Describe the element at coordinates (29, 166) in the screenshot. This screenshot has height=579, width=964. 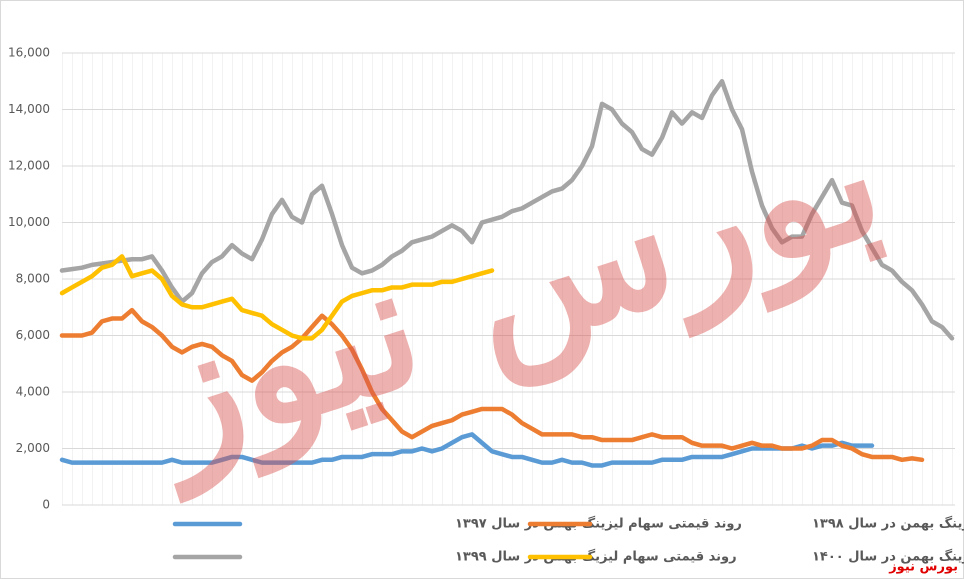
I see `y-tick-label: 12,000` at that location.